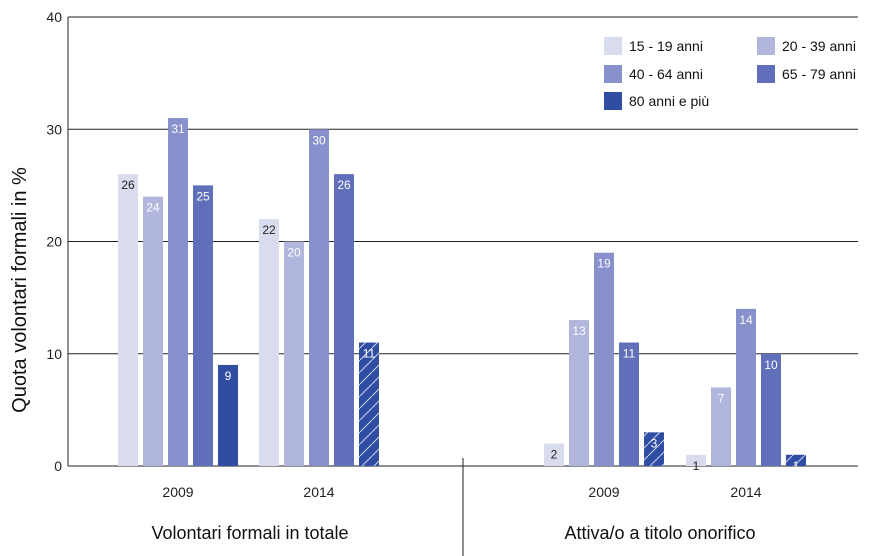 Image resolution: width=877 pixels, height=556 pixels. What do you see at coordinates (579, 331) in the screenshot?
I see `bar-value-label: 13` at bounding box center [579, 331].